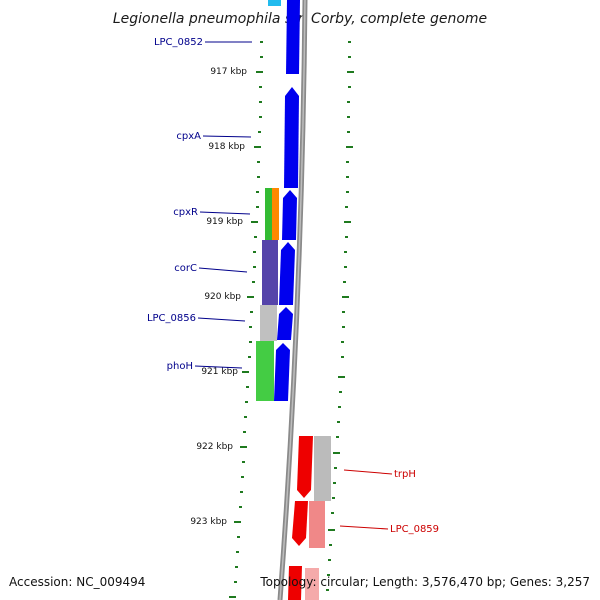 This screenshot has width=600, height=600. What do you see at coordinates (228, 72) in the screenshot?
I see `tick-label-917: 917 kbp` at bounding box center [228, 72].